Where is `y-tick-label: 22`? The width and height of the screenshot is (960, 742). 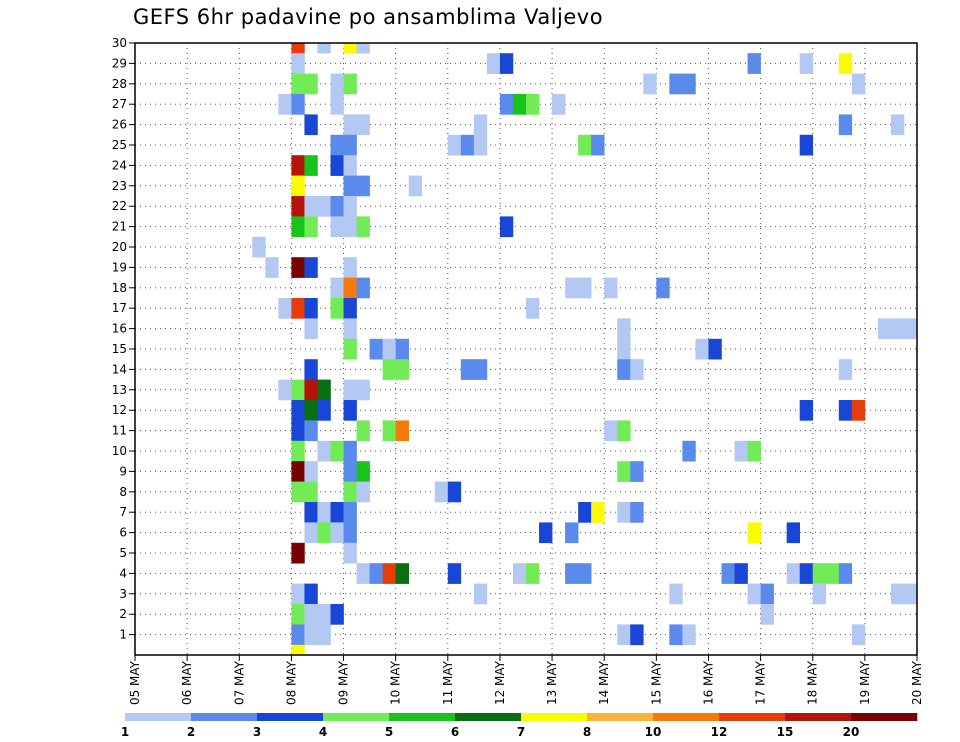 y-tick-label: 22 is located at coordinates (119, 206).